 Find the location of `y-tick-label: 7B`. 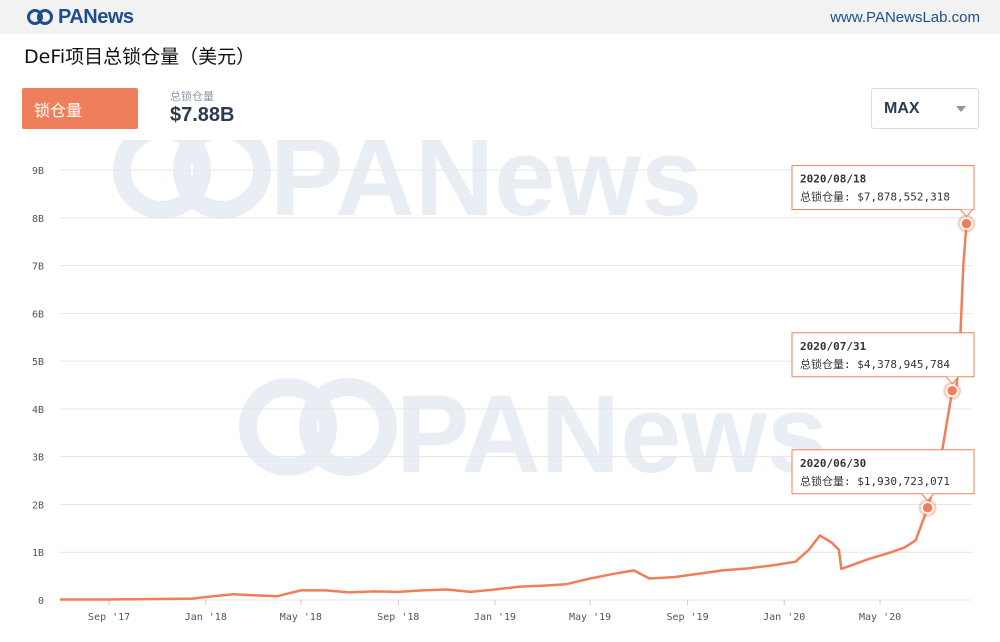

y-tick-label: 7B is located at coordinates (38, 267).